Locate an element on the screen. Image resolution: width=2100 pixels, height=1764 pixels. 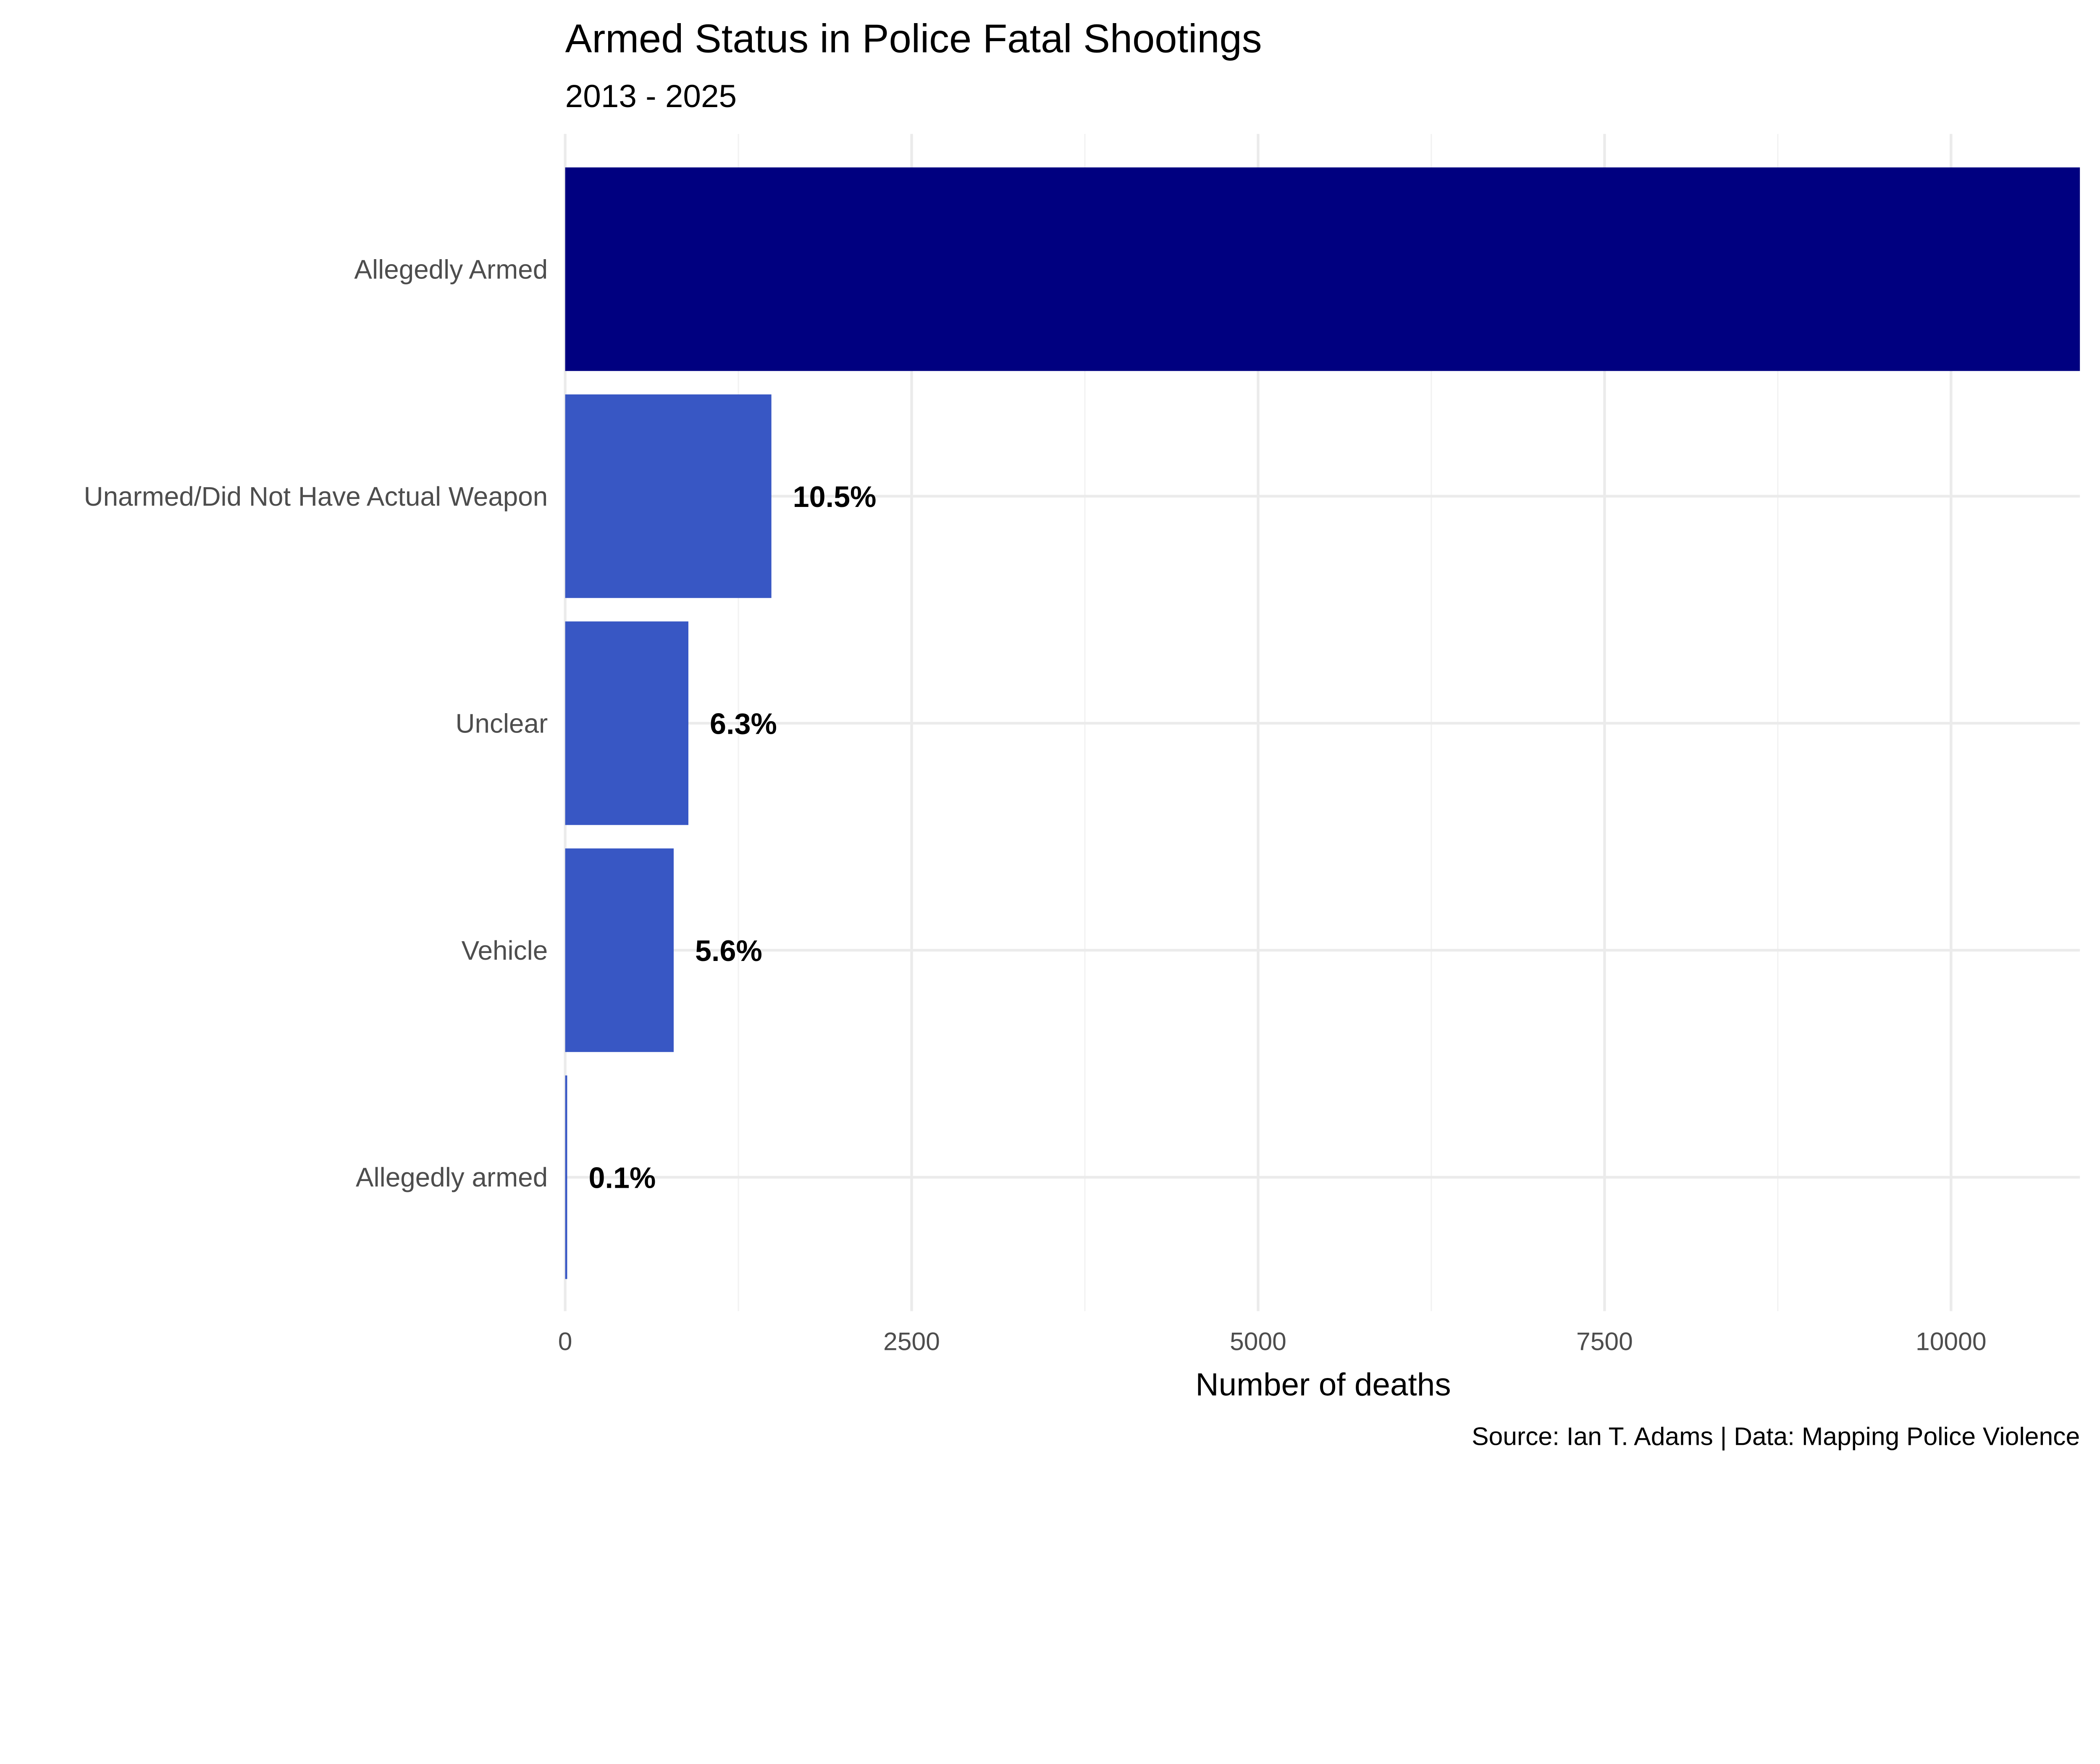
x-tick-labels: 0 2500 5000 7500 10000 is located at coordinates (1272, 1341).